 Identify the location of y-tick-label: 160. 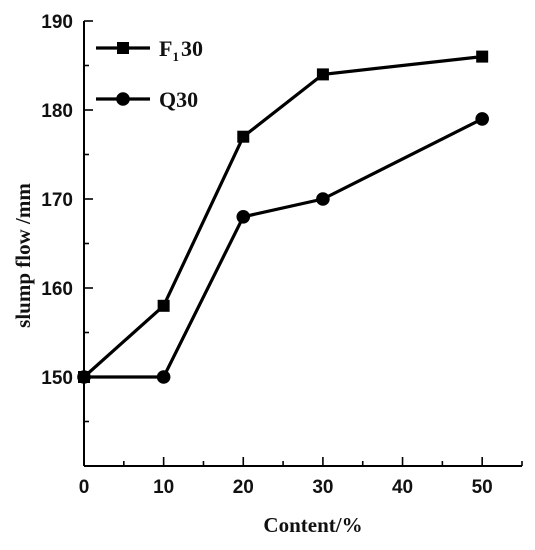
(57, 289).